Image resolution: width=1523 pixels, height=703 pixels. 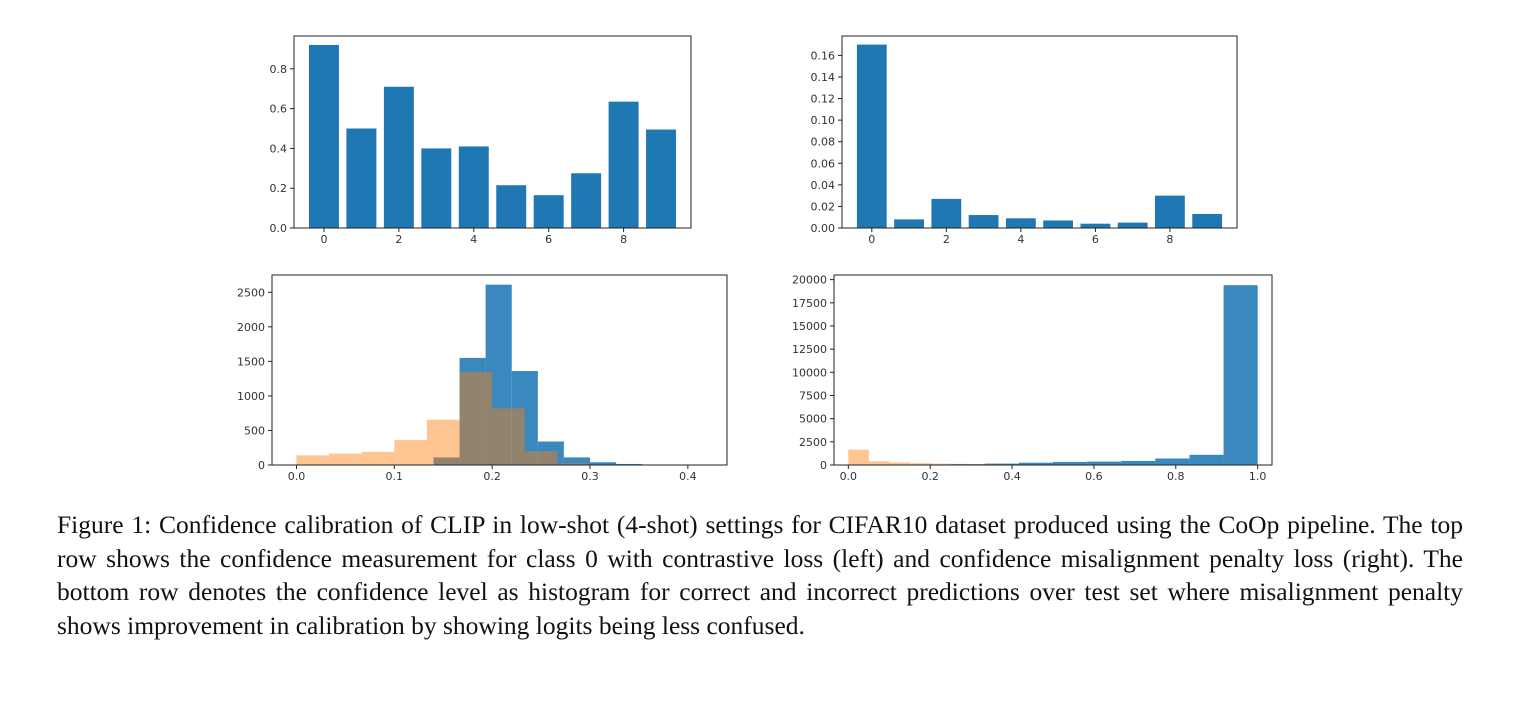 I want to click on y-tick-label: 0.6, so click(x=279, y=109).